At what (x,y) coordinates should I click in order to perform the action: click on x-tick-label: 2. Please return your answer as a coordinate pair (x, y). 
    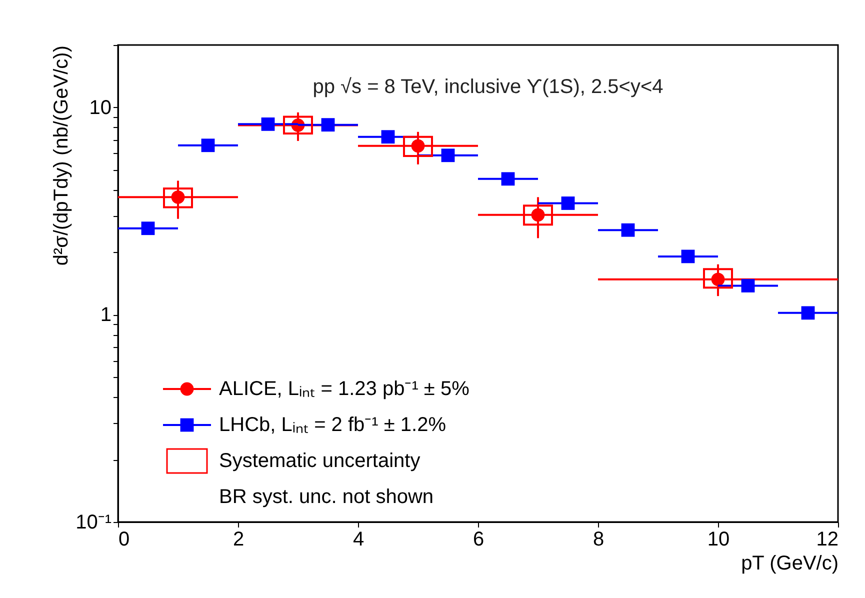
    Looking at the image, I should click on (238, 539).